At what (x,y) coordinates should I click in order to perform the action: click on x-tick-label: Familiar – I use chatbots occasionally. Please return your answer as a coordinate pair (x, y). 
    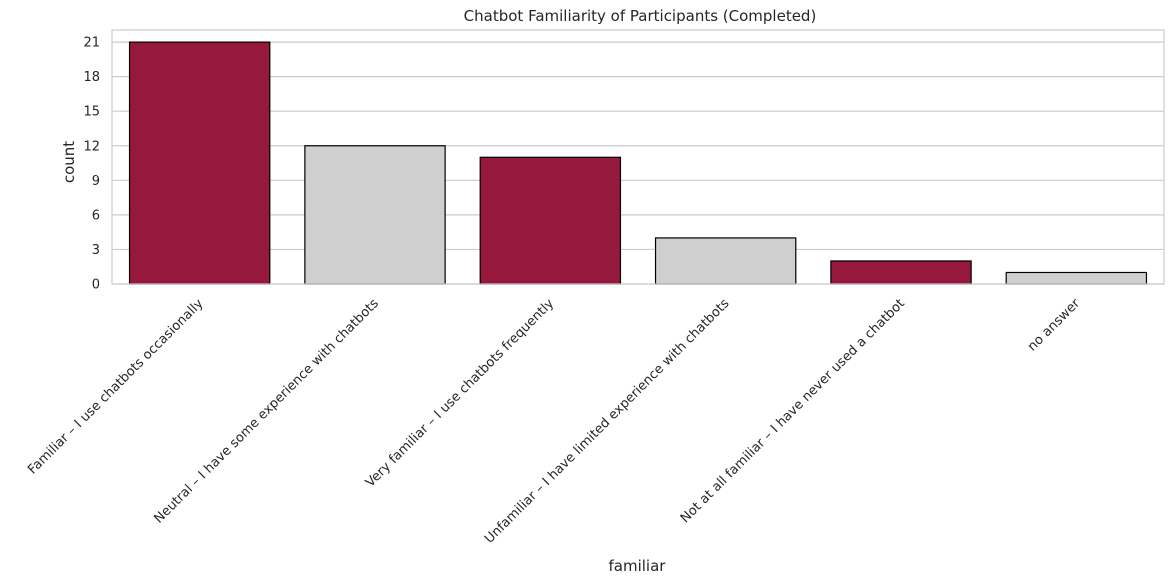
    Looking at the image, I should click on (115, 386).